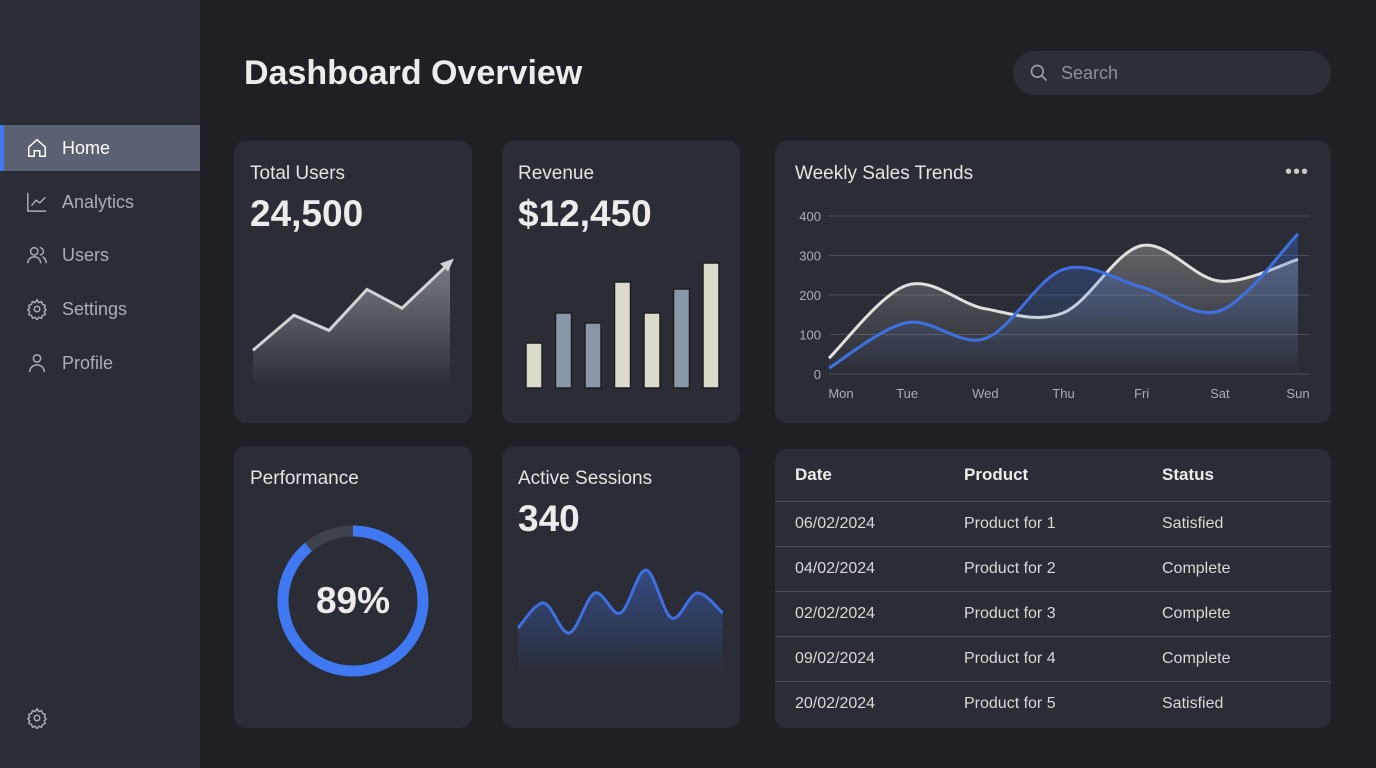 The height and width of the screenshot is (768, 1376). Describe the element at coordinates (810, 335) in the screenshot. I see `y-tick-label: 100` at that location.